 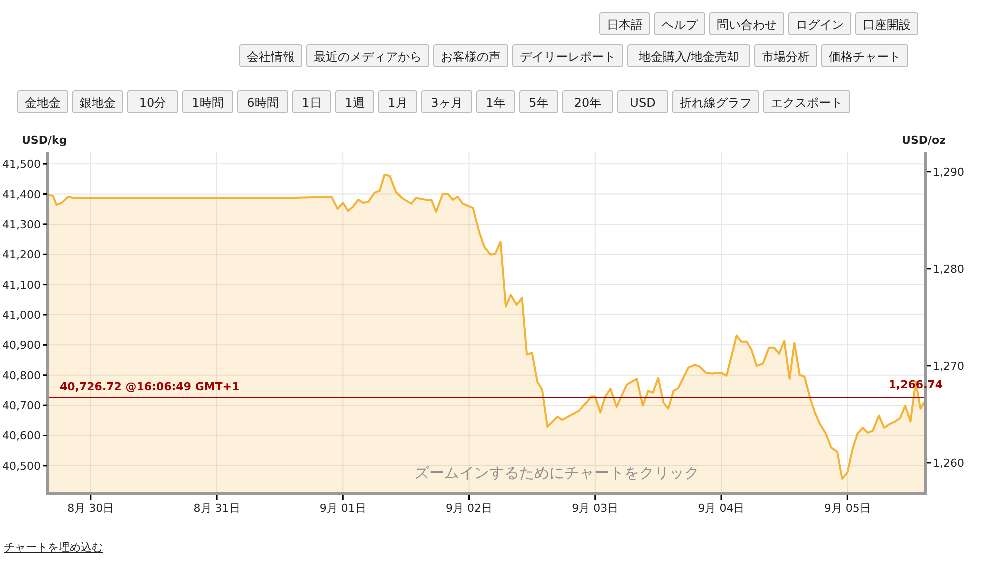 What do you see at coordinates (21, 436) in the screenshot?
I see `y-tick-label: 40,600` at bounding box center [21, 436].